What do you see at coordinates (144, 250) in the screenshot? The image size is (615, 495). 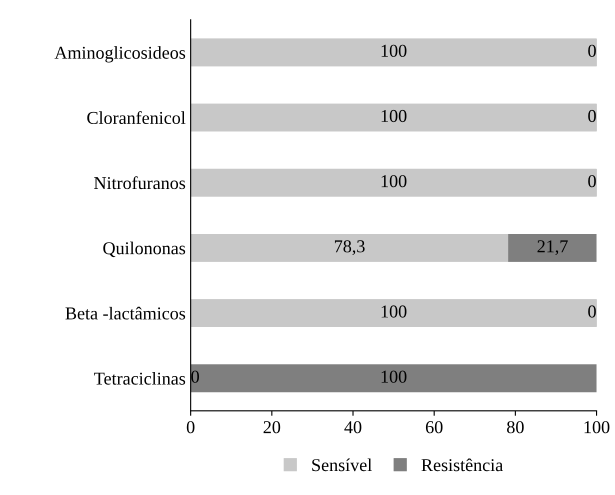 I see `y-tick-label: Quilononas` at bounding box center [144, 250].